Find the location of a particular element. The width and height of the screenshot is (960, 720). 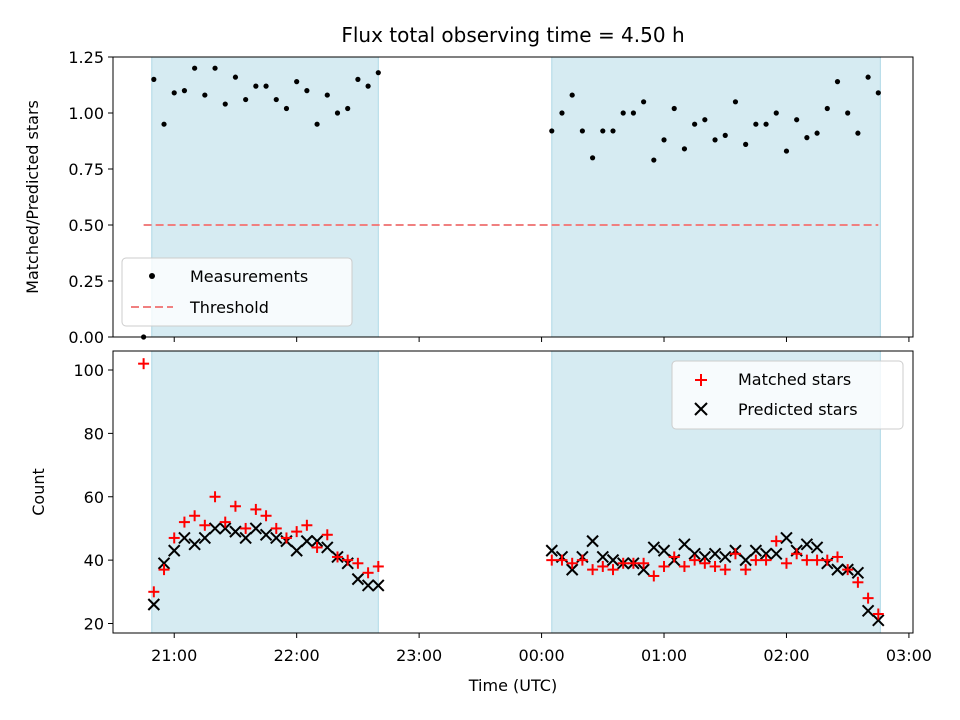

top-legend: Measurements Threshold is located at coordinates (237, 292).